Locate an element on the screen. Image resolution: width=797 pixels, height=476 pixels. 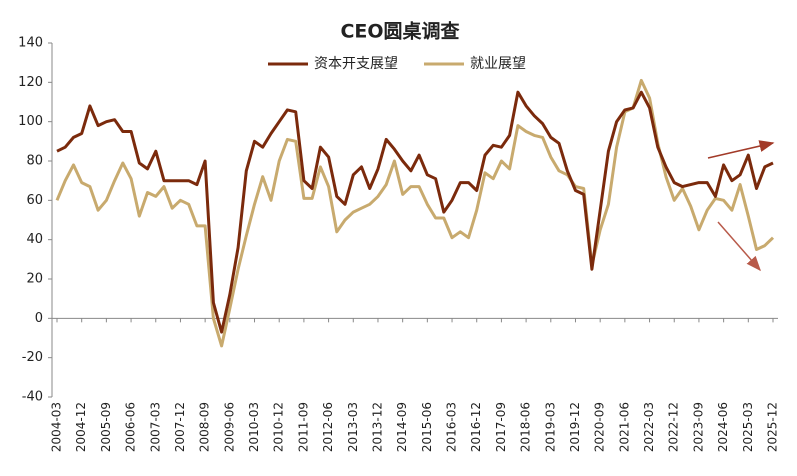
x-tick-label: 2018-06 is located at coordinates (526, 427).